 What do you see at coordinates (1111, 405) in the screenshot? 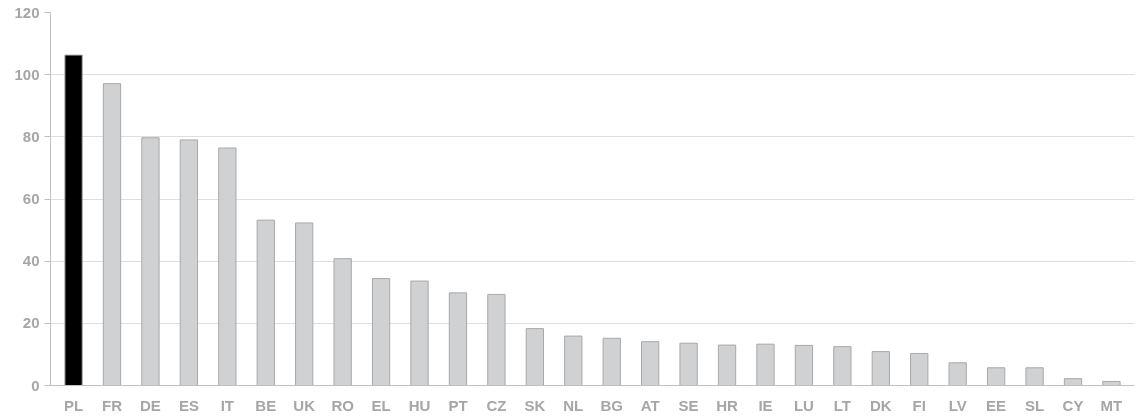
I see `x-tick-label: MT` at bounding box center [1111, 405].